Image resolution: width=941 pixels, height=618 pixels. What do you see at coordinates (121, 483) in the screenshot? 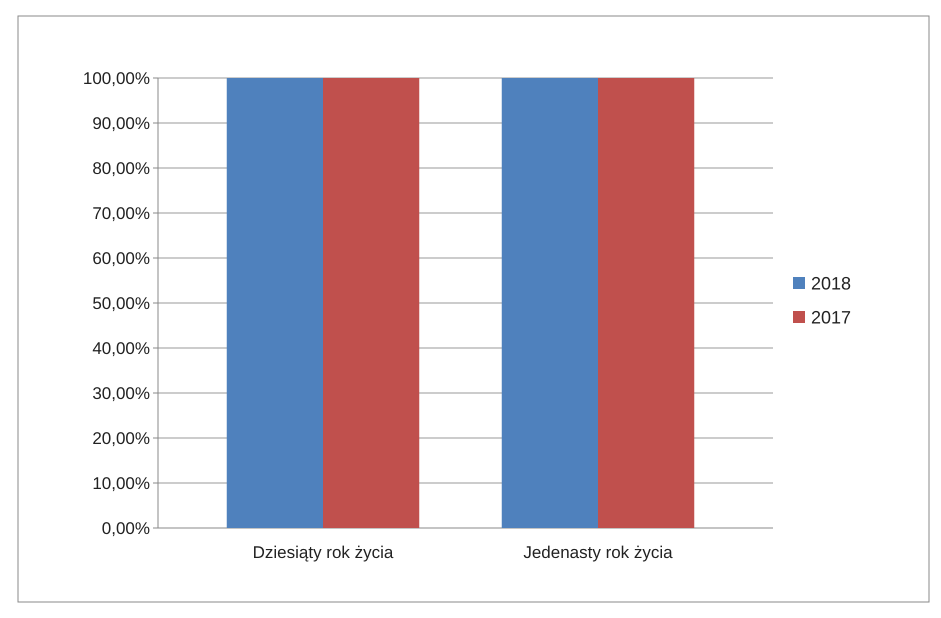
I see `y-tick-label: 10,00%` at bounding box center [121, 483].